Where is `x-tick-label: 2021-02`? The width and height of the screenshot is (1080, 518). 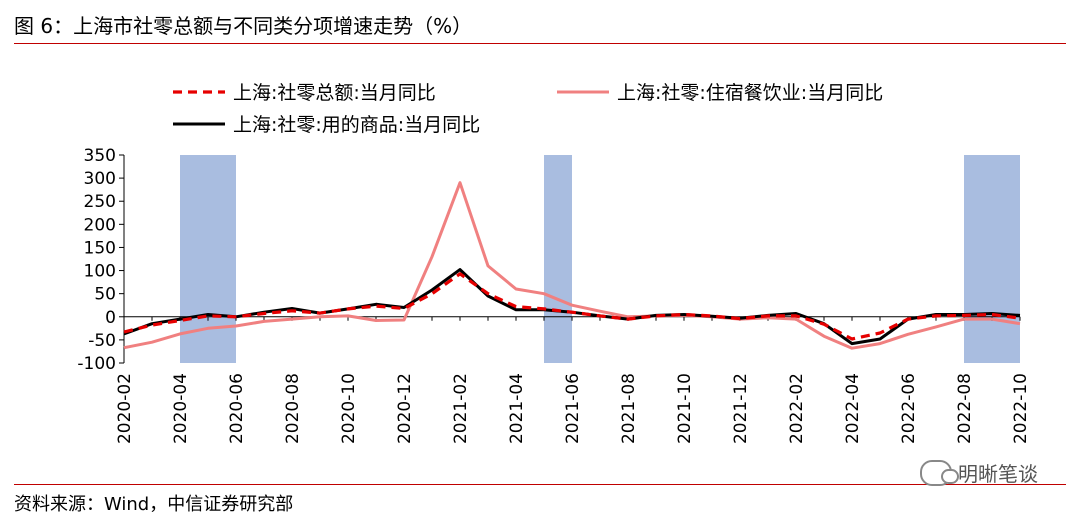
x-tick-label: 2021-02 is located at coordinates (461, 408).